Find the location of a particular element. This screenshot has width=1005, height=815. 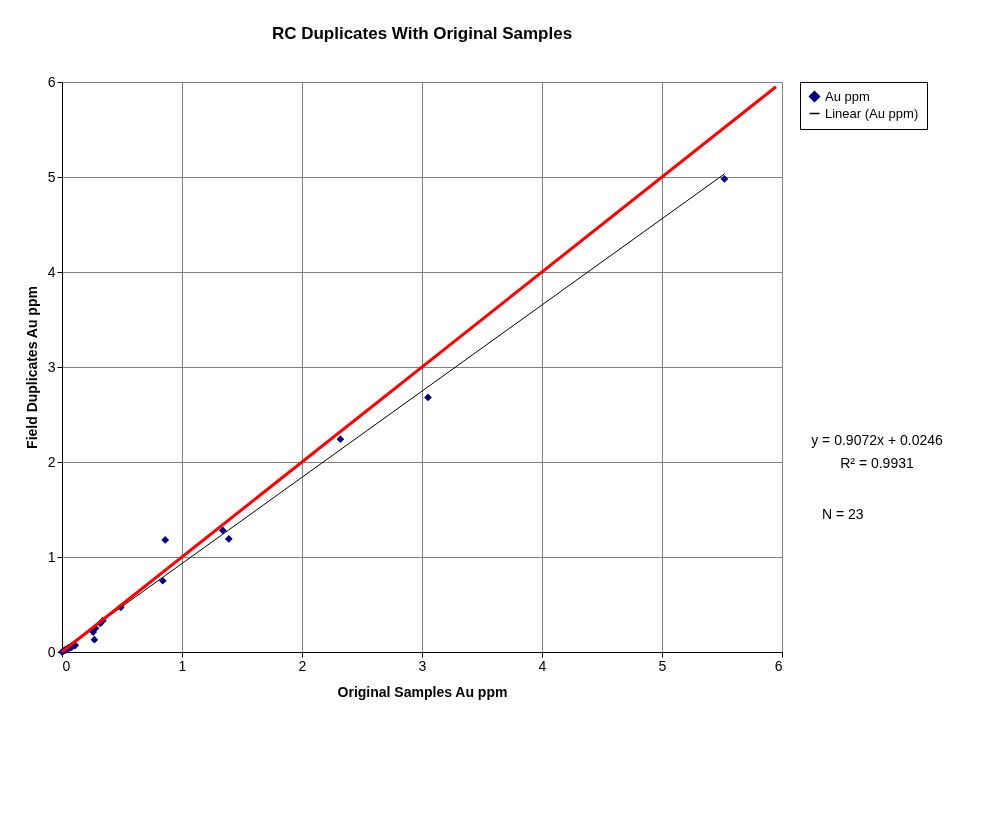

x-axis-title: Original Samples Au ppm is located at coordinates (422, 691).